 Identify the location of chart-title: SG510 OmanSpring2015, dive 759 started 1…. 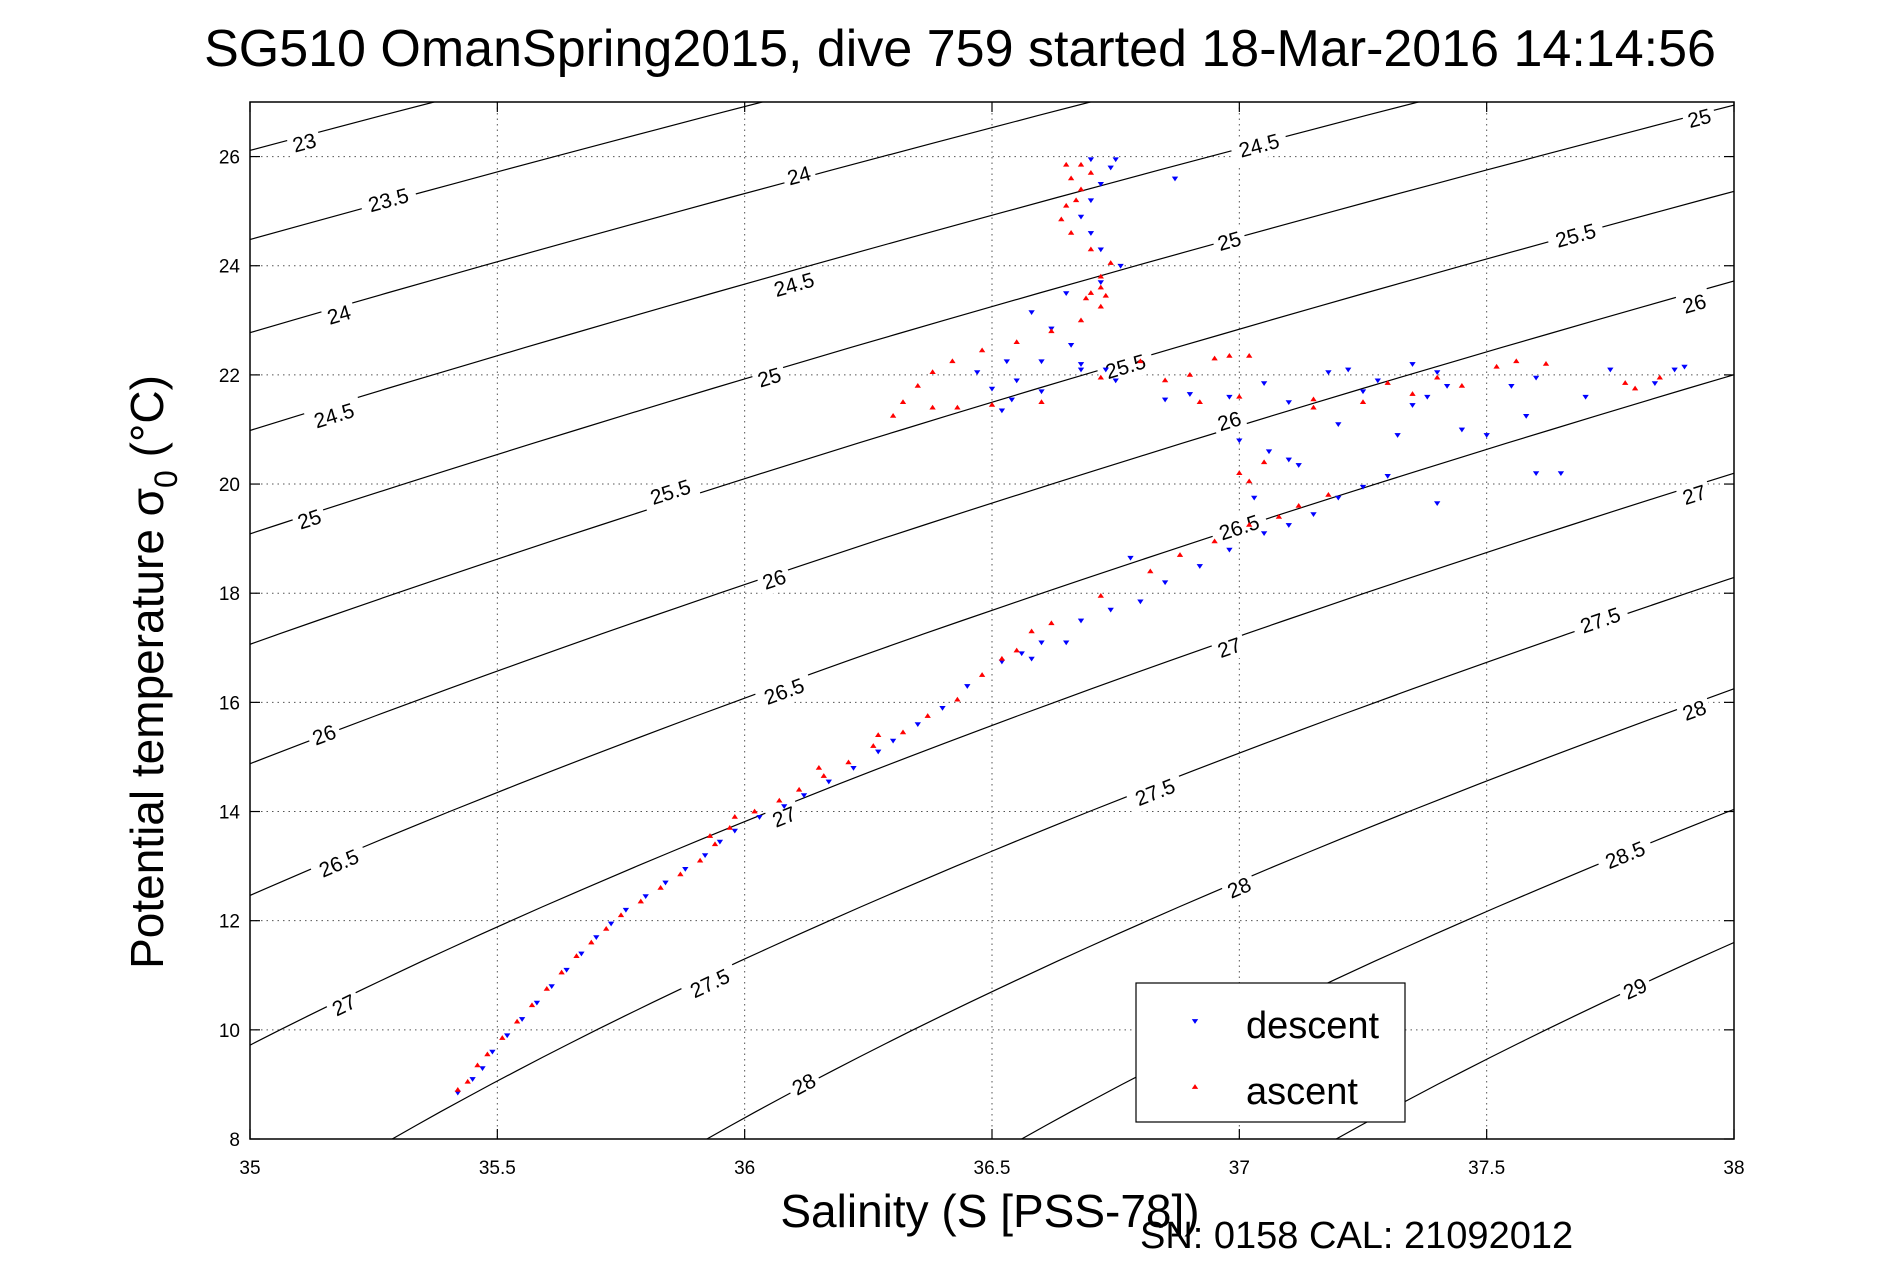
(960, 49).